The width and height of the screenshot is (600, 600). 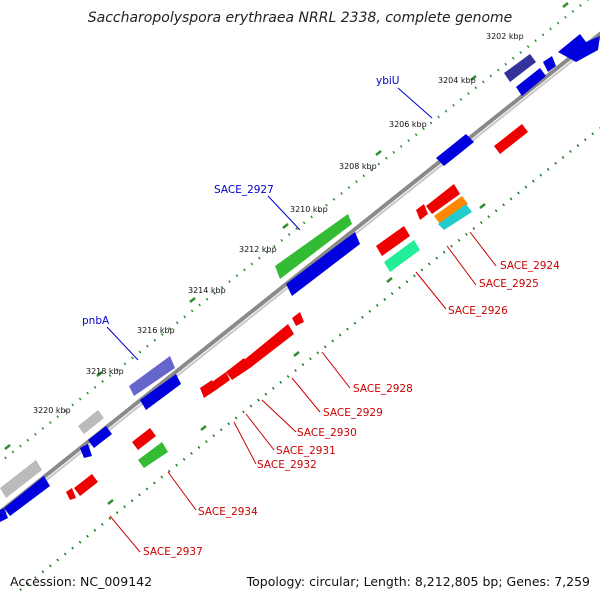 What do you see at coordinates (52, 410) in the screenshot?
I see `scale-label-3220: 3220 kbp` at bounding box center [52, 410].